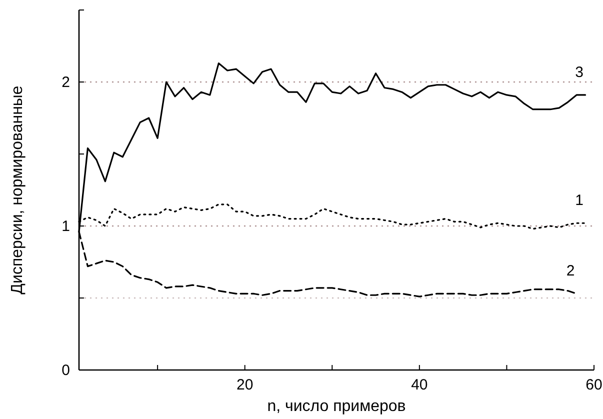 The height and width of the screenshot is (419, 603). What do you see at coordinates (594, 385) in the screenshot?
I see `x-tick-label: 60` at bounding box center [594, 385].